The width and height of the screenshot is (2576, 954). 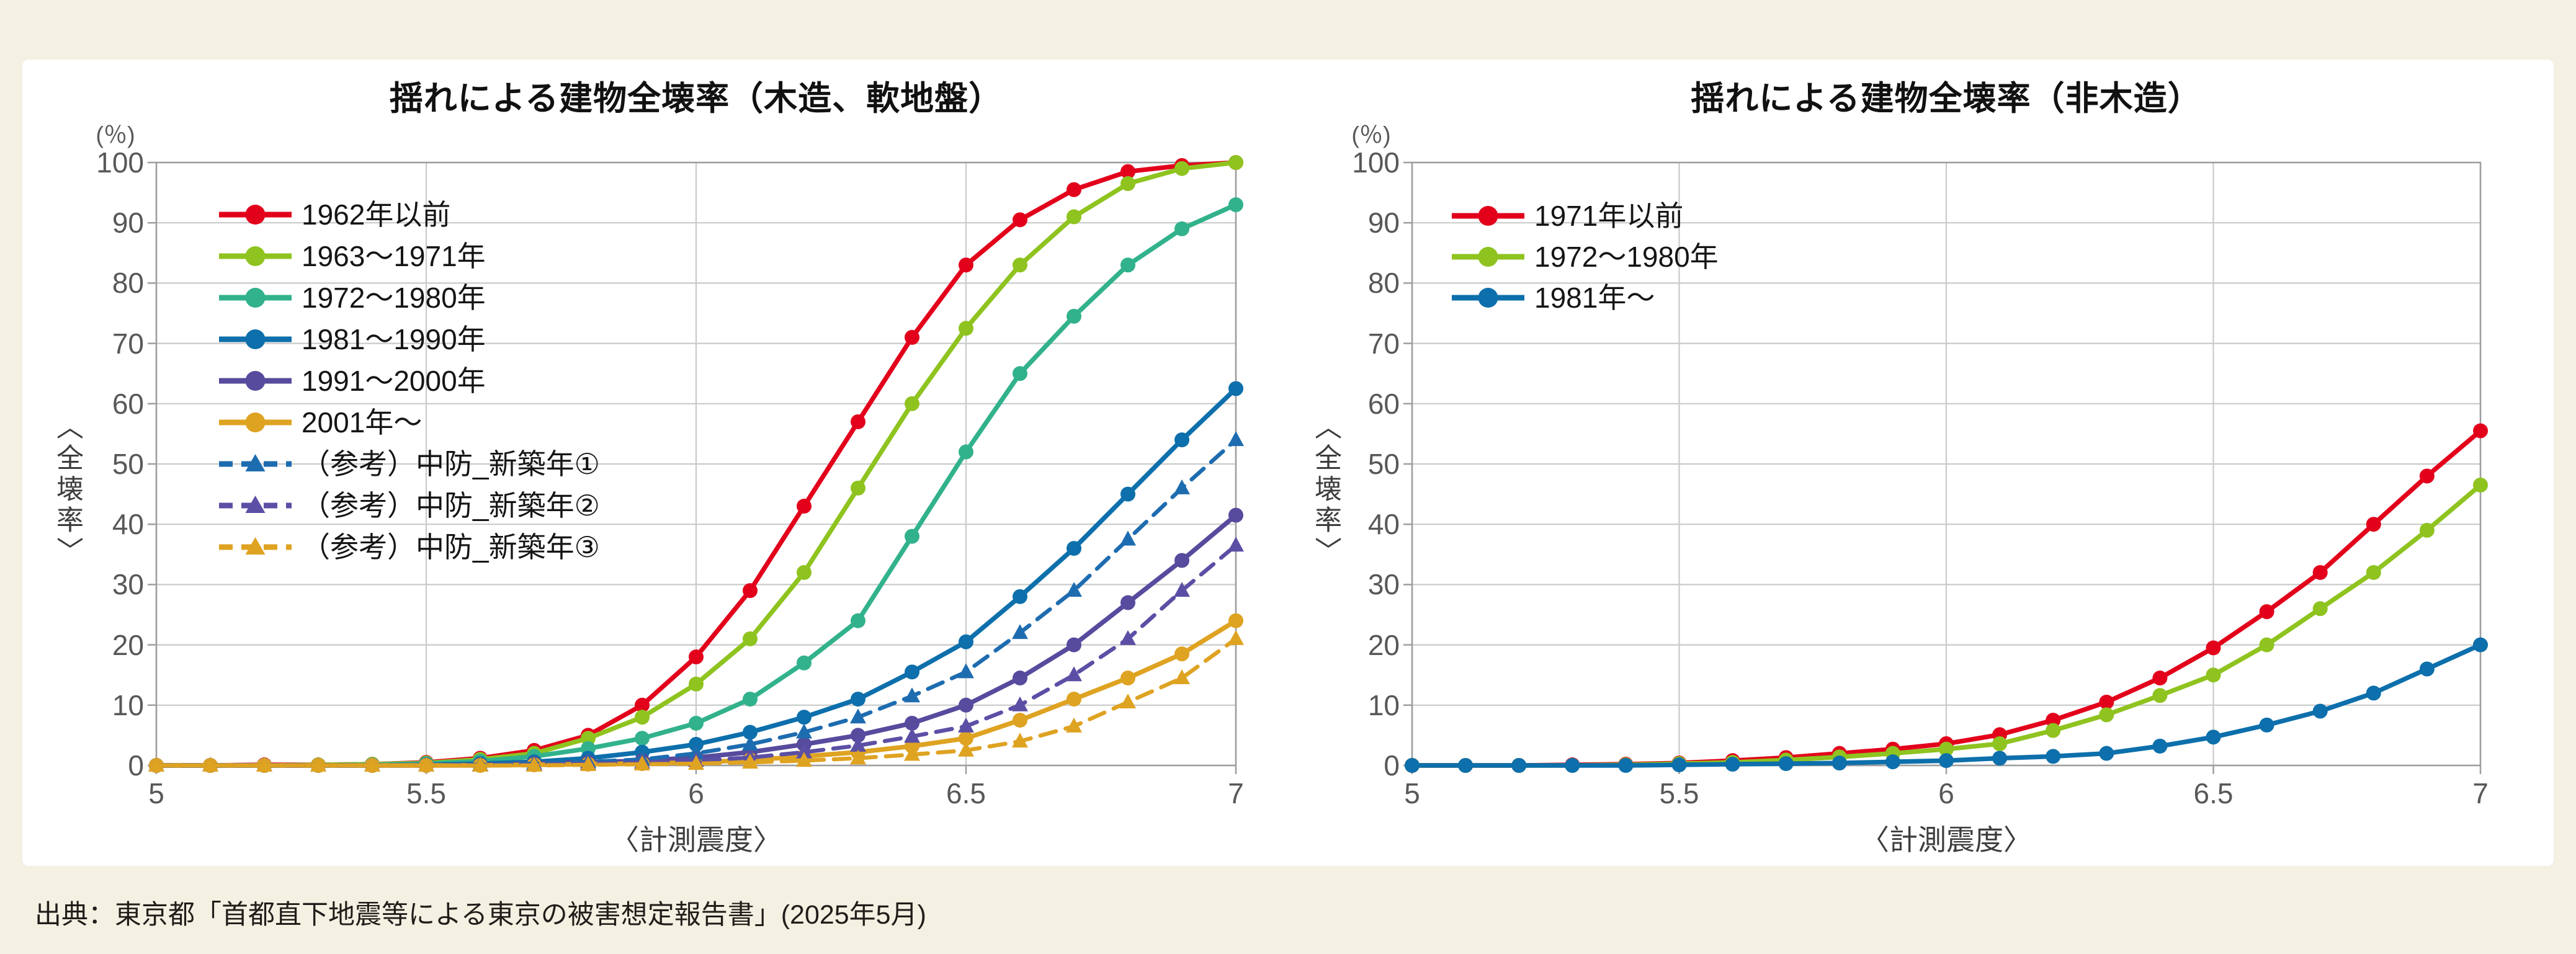 I want to click on y-tick-label: 90, so click(x=128, y=223).